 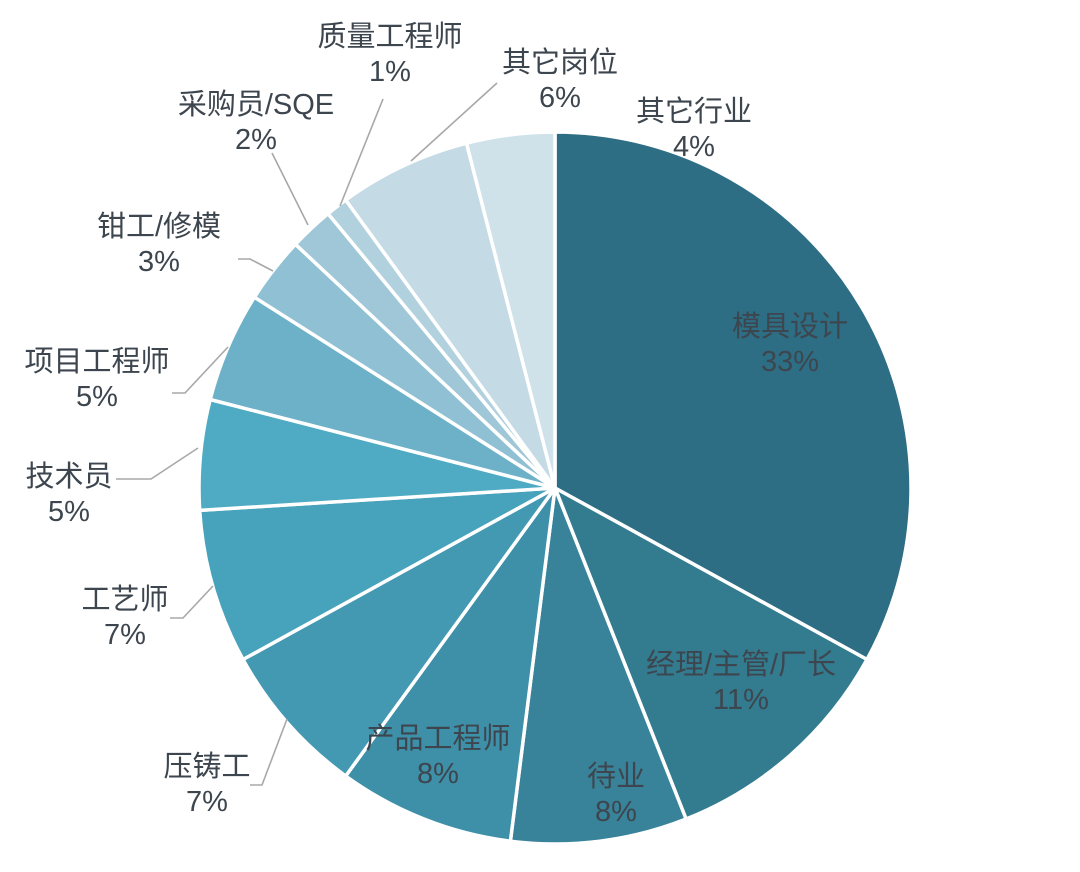 I want to click on slice-label-text: 钳工/修模, so click(x=159, y=227).